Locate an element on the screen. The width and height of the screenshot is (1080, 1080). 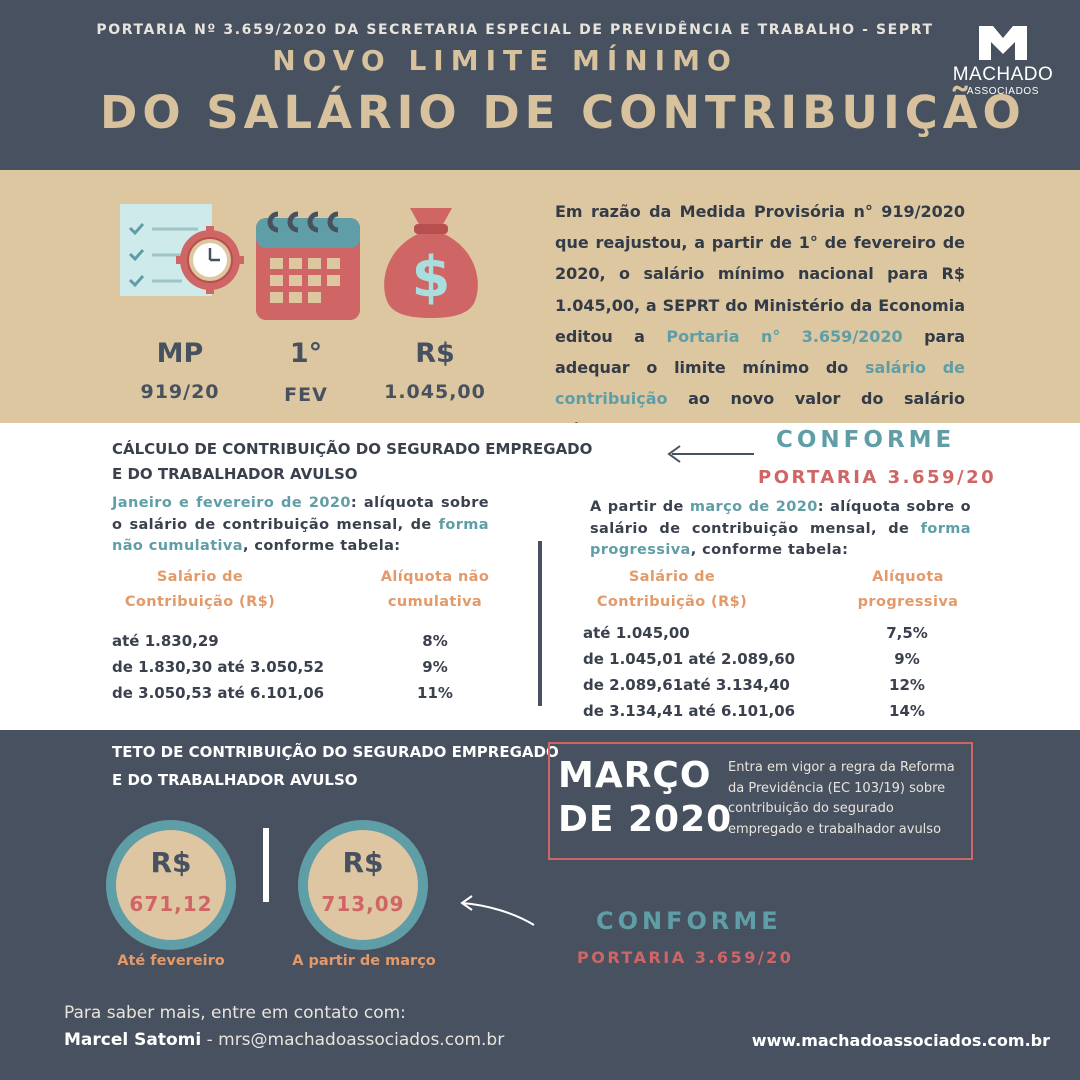
teto-value: 671,12 is located at coordinates (171, 904).